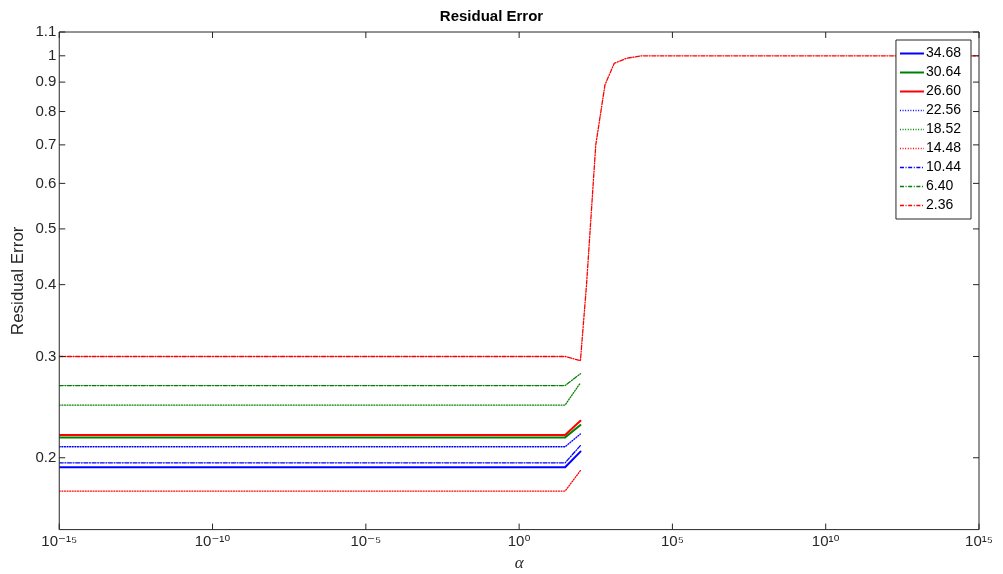 This screenshot has width=1003, height=574. What do you see at coordinates (46, 283) in the screenshot?
I see `y-tick-label: 0.4` at bounding box center [46, 283].